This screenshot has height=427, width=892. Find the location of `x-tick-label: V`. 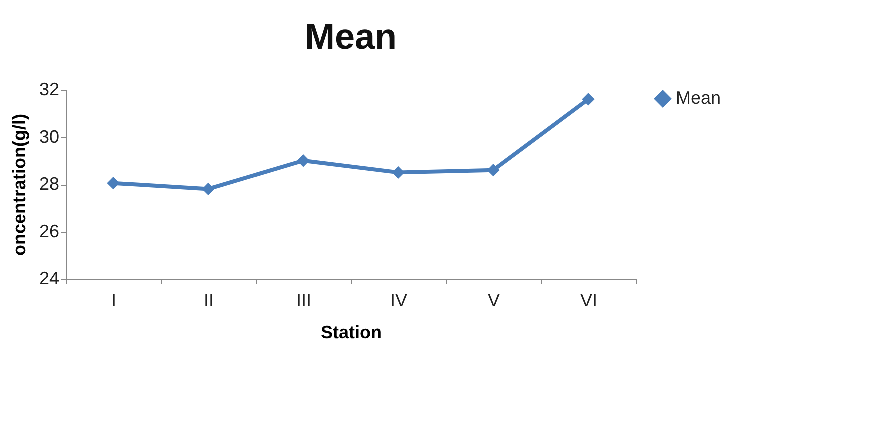

x-tick-label: V is located at coordinates (494, 300).